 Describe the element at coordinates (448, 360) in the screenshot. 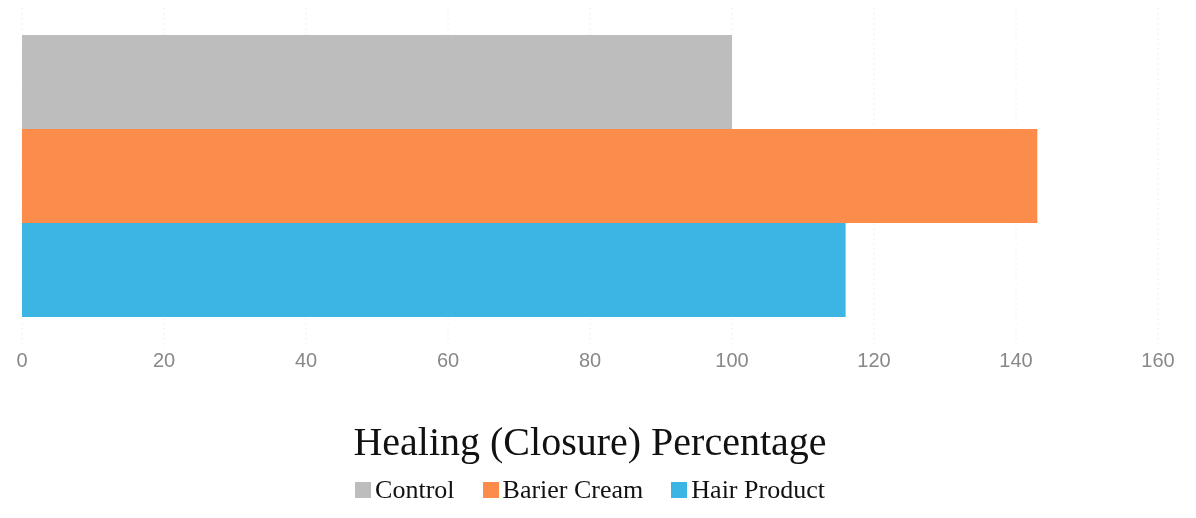

I see `x-tick-label: 60` at that location.